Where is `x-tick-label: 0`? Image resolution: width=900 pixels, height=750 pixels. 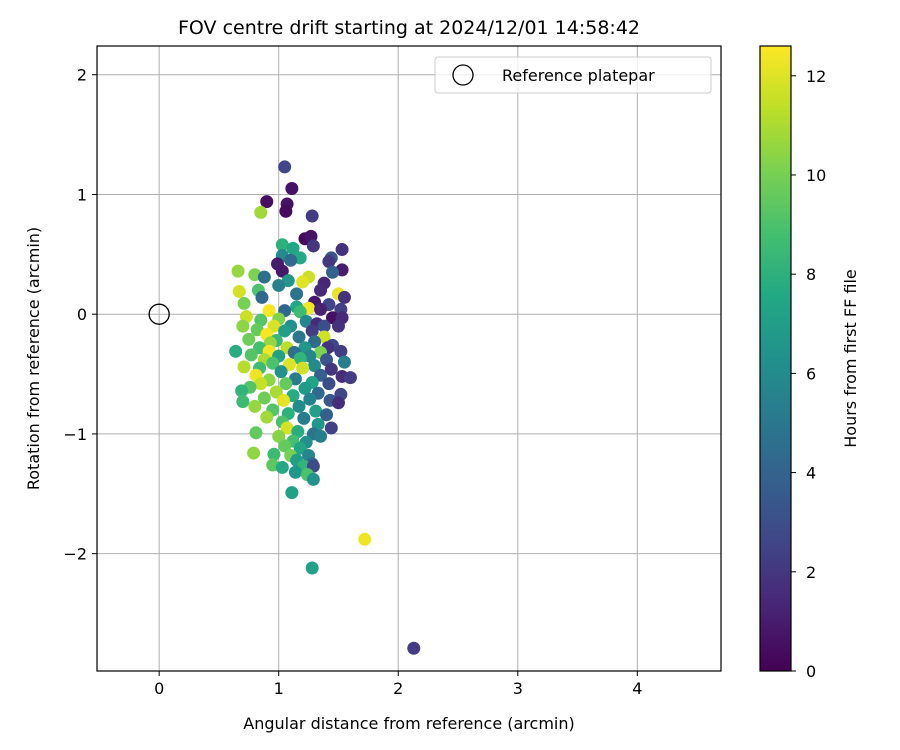
x-tick-label: 0 is located at coordinates (159, 688).